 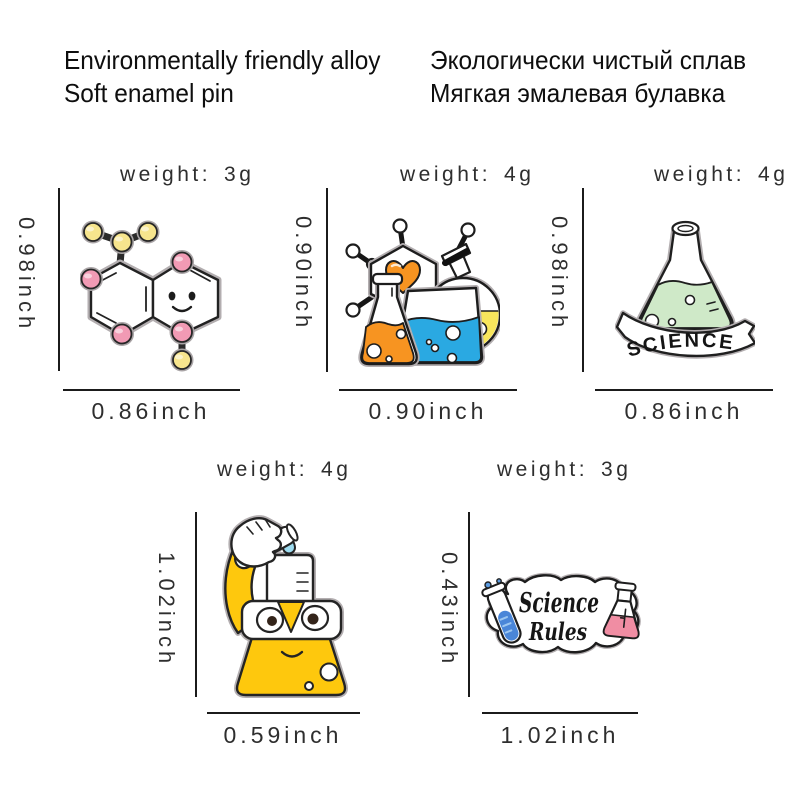 I want to click on pin3-weight-label: weight: 4g, so click(x=721, y=175).